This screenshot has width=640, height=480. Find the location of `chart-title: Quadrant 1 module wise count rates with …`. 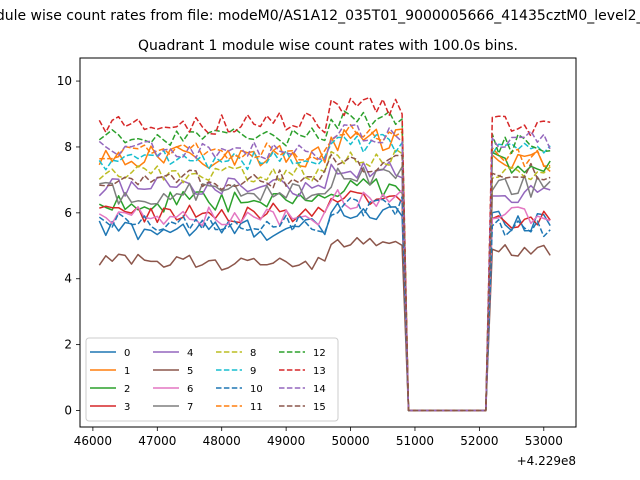

chart-title: Quadrant 1 module wise count rates with … is located at coordinates (328, 46).